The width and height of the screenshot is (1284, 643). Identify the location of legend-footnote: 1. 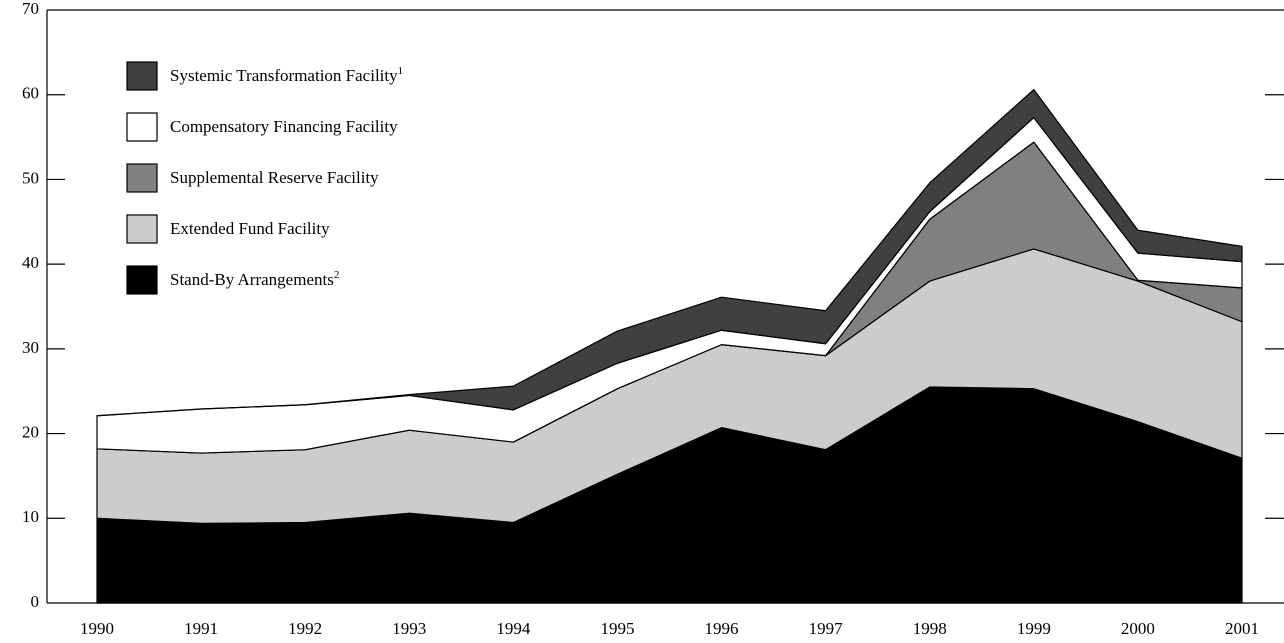
(401, 71).